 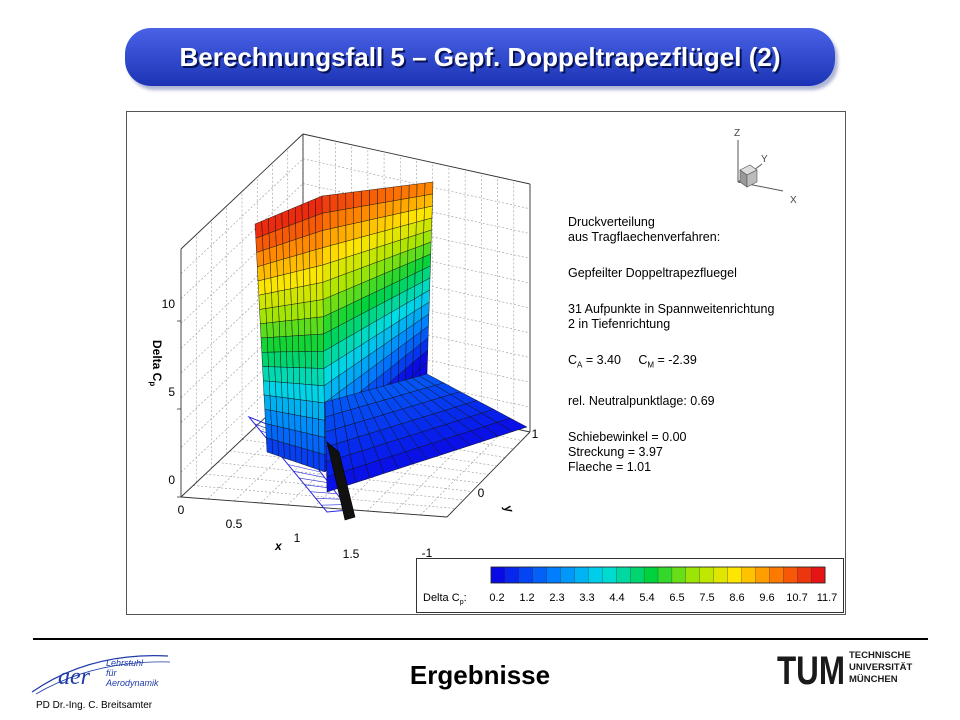 What do you see at coordinates (496, 598) in the screenshot?
I see `legend-tick-label: 0.2` at bounding box center [496, 598].